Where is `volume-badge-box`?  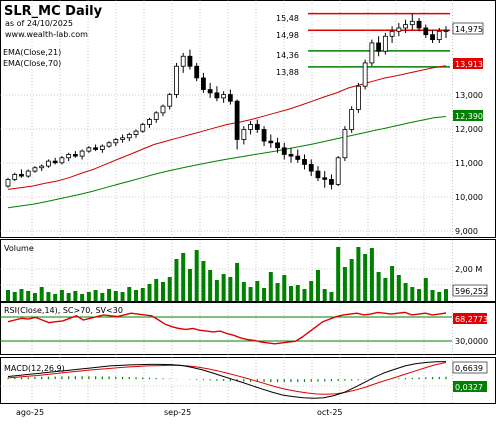
volume-badge-box is located at coordinates (470, 290).